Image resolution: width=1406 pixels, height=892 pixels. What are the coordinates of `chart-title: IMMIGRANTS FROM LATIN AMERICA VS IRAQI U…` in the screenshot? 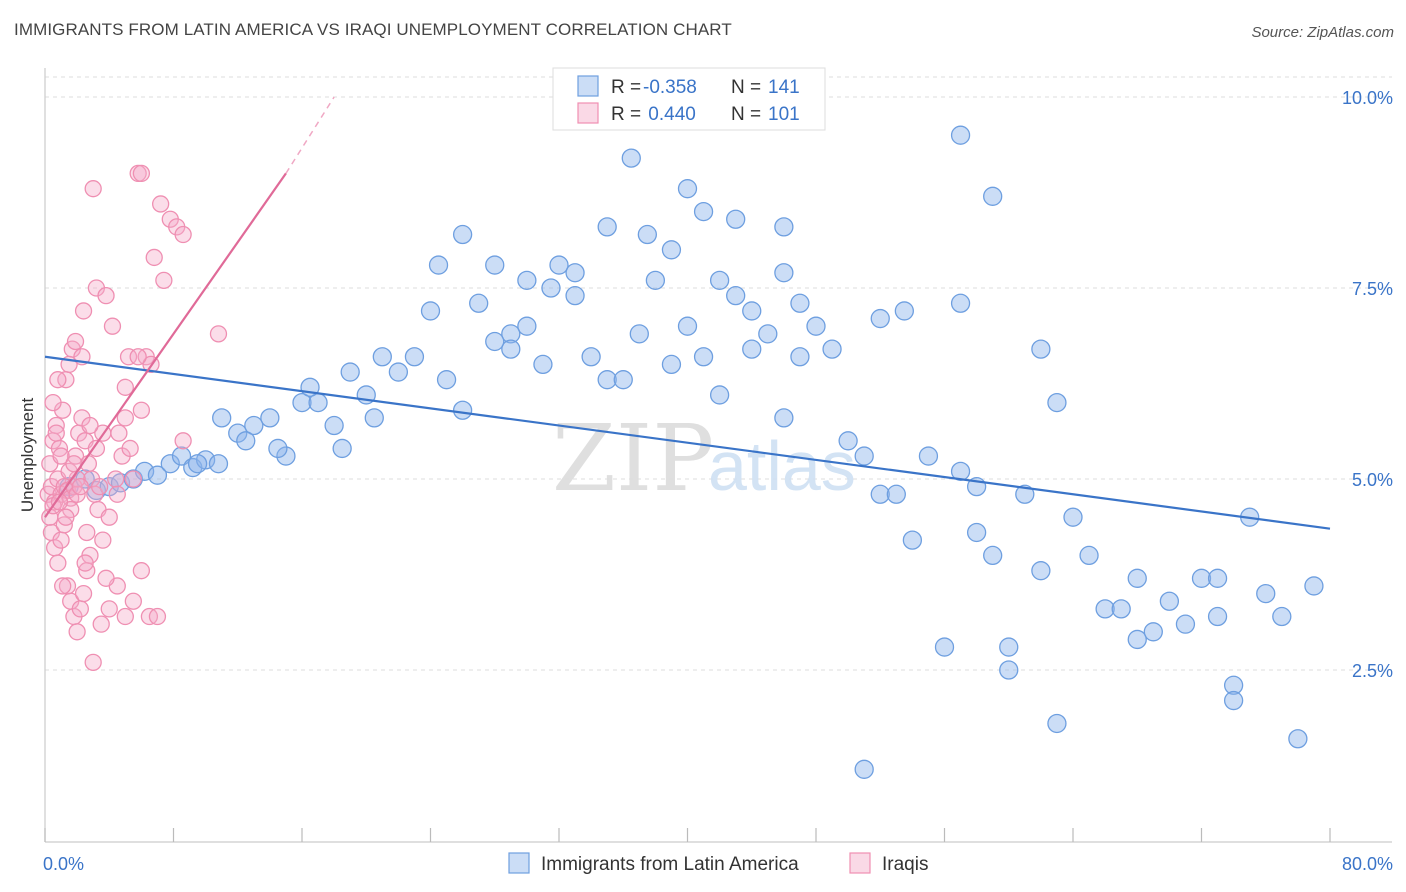 It's located at (373, 29).